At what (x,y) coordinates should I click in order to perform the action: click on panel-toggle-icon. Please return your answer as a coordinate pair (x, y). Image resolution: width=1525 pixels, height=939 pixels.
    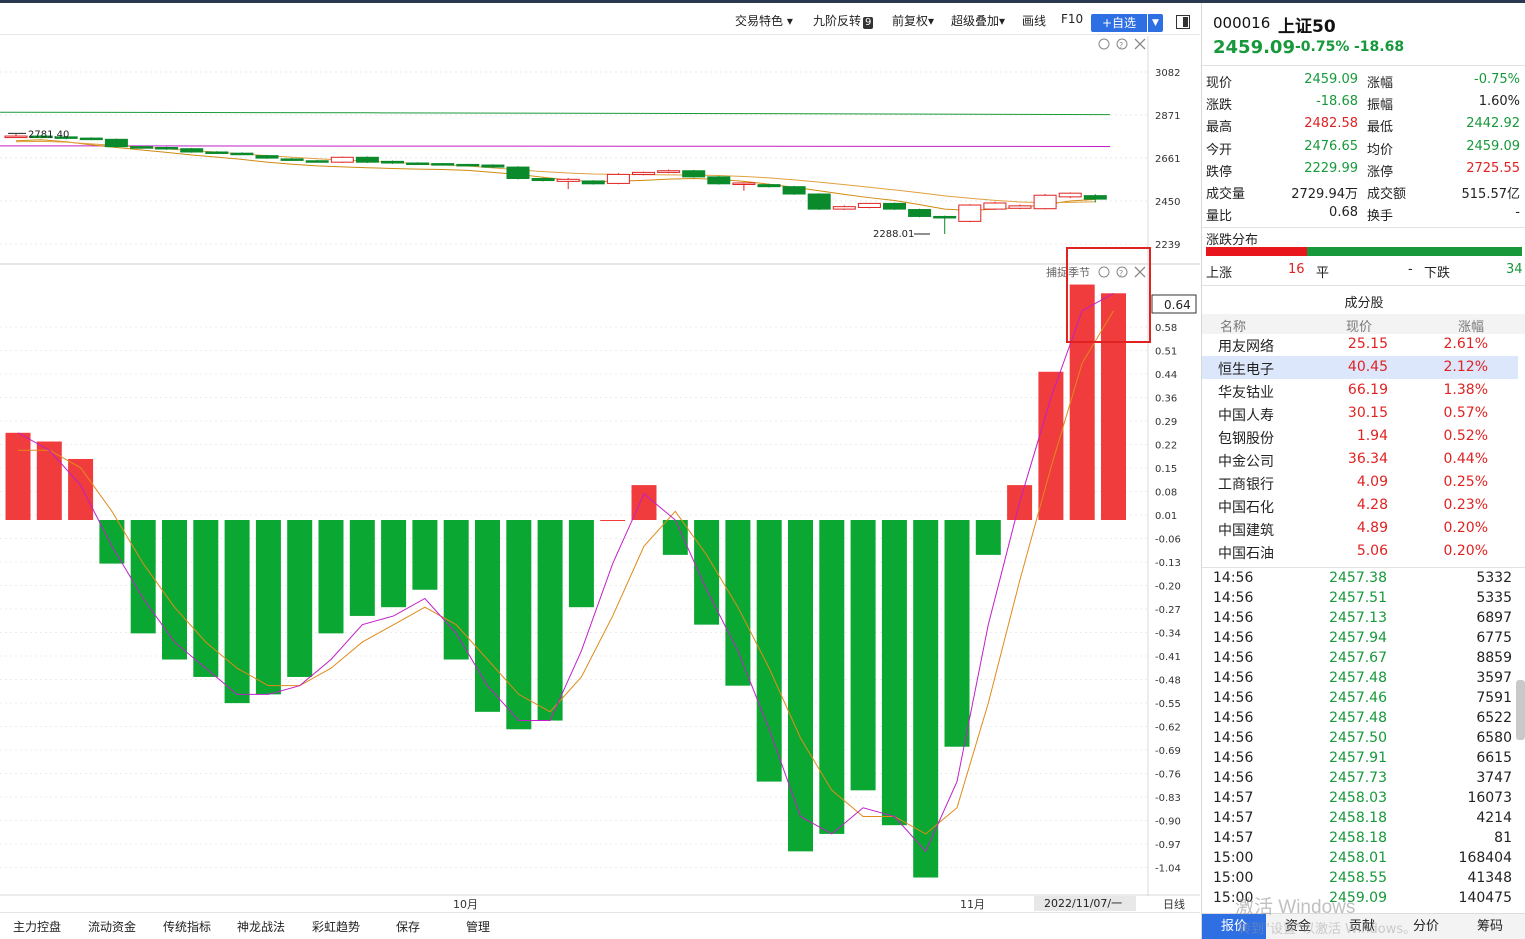
    Looking at the image, I should click on (1183, 22).